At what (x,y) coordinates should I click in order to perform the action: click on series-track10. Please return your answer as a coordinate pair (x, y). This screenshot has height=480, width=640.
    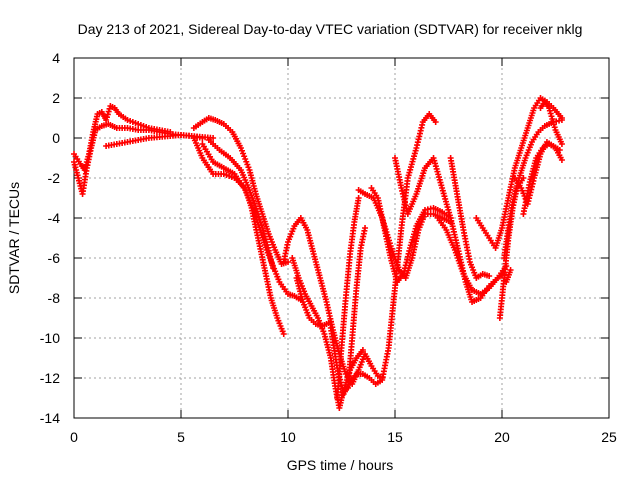
    Looking at the image, I should click on (327, 333).